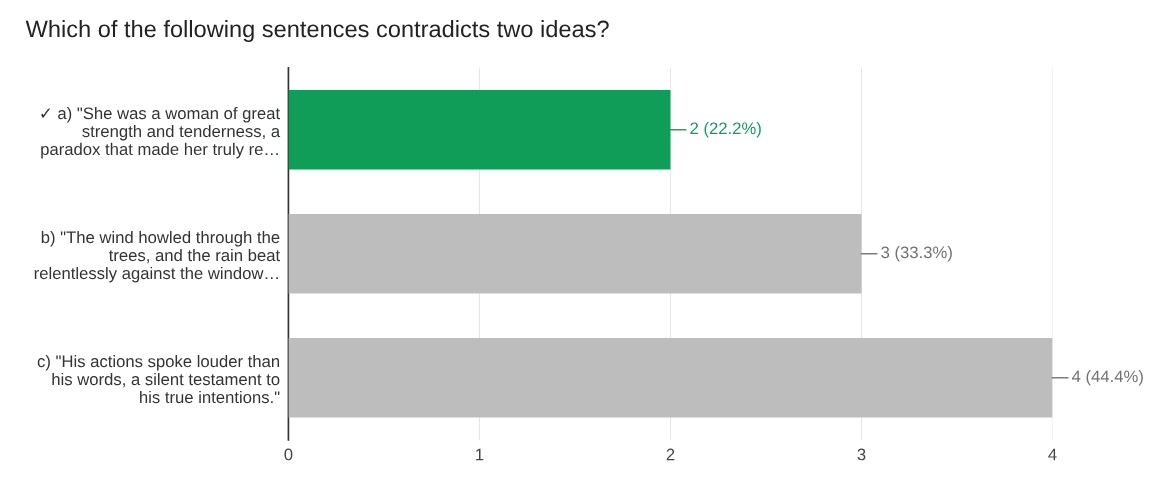 This screenshot has height=477, width=1163. I want to click on data-label: 4 (44.4%), so click(1107, 378).